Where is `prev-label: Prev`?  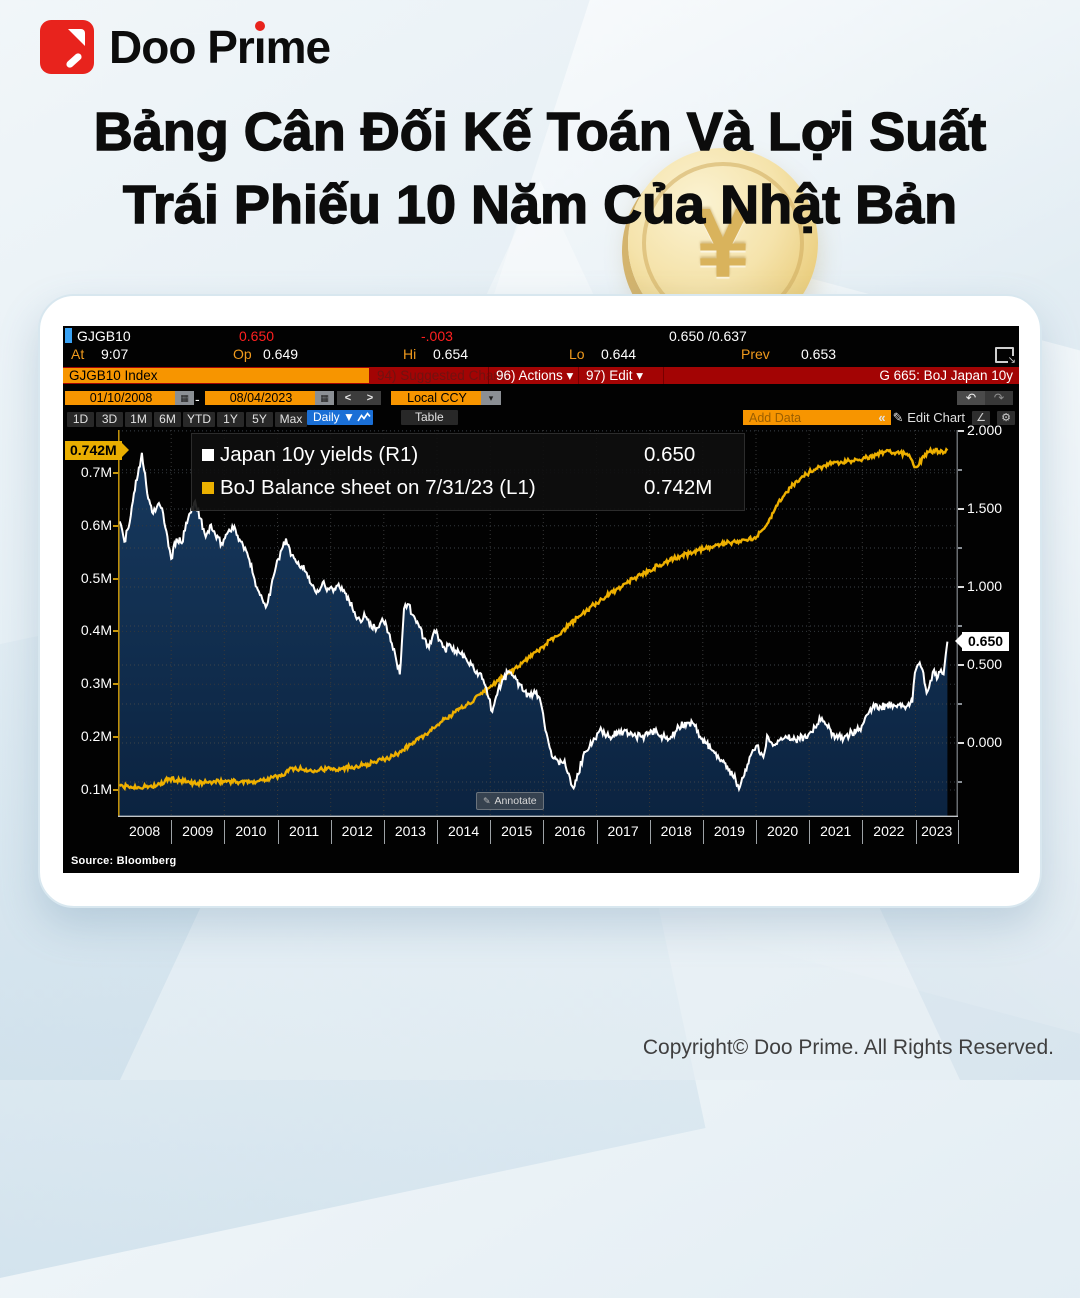
prev-label: Prev is located at coordinates (755, 354).